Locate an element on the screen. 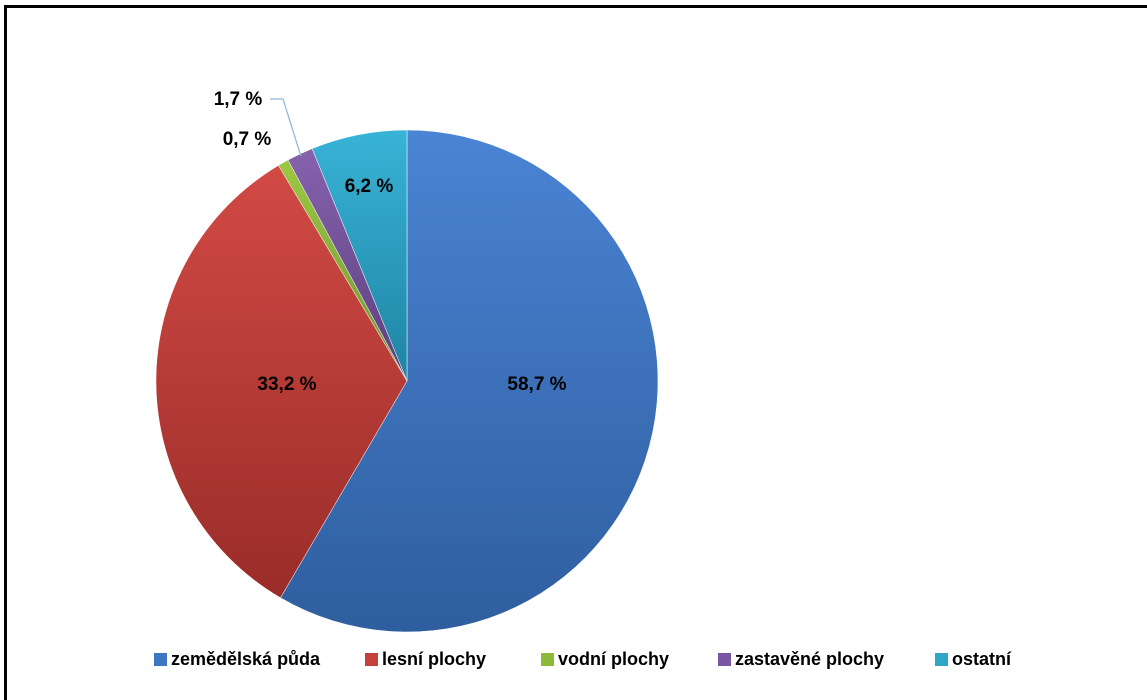 This screenshot has height=700, width=1147. pie-slice-lesni-plochy is located at coordinates (281, 382).